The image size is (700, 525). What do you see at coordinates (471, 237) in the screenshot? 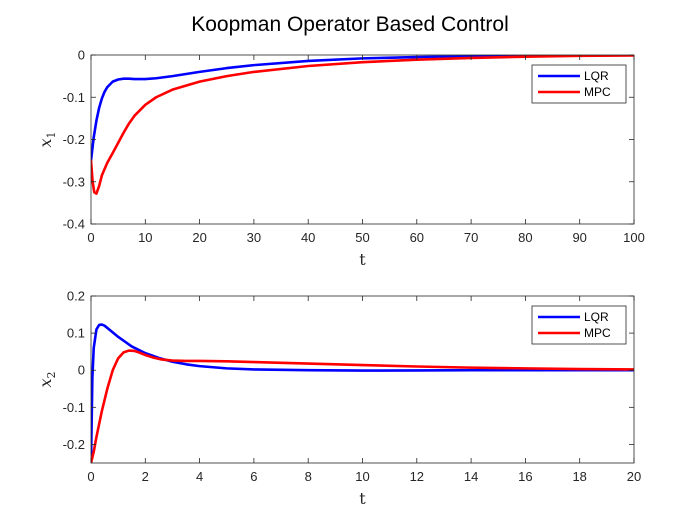
I see `x-tick-label: 70` at bounding box center [471, 237].